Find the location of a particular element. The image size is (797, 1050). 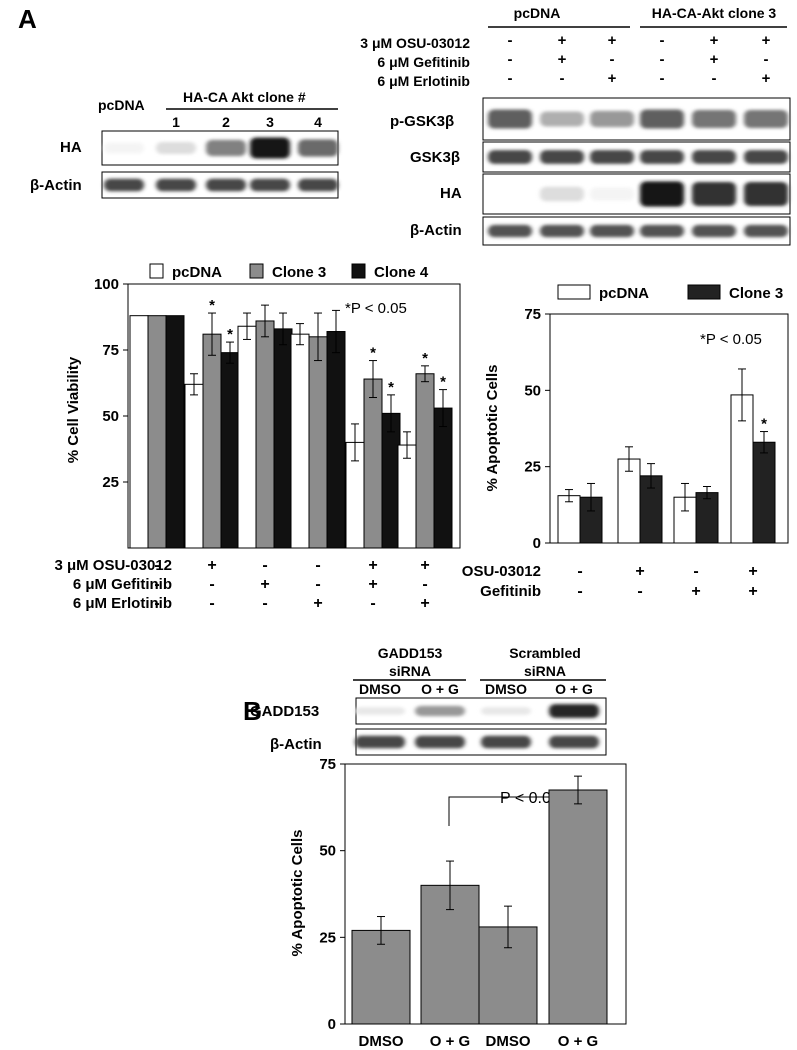

blot3-band-r1-l0 is located at coordinates (380, 742).